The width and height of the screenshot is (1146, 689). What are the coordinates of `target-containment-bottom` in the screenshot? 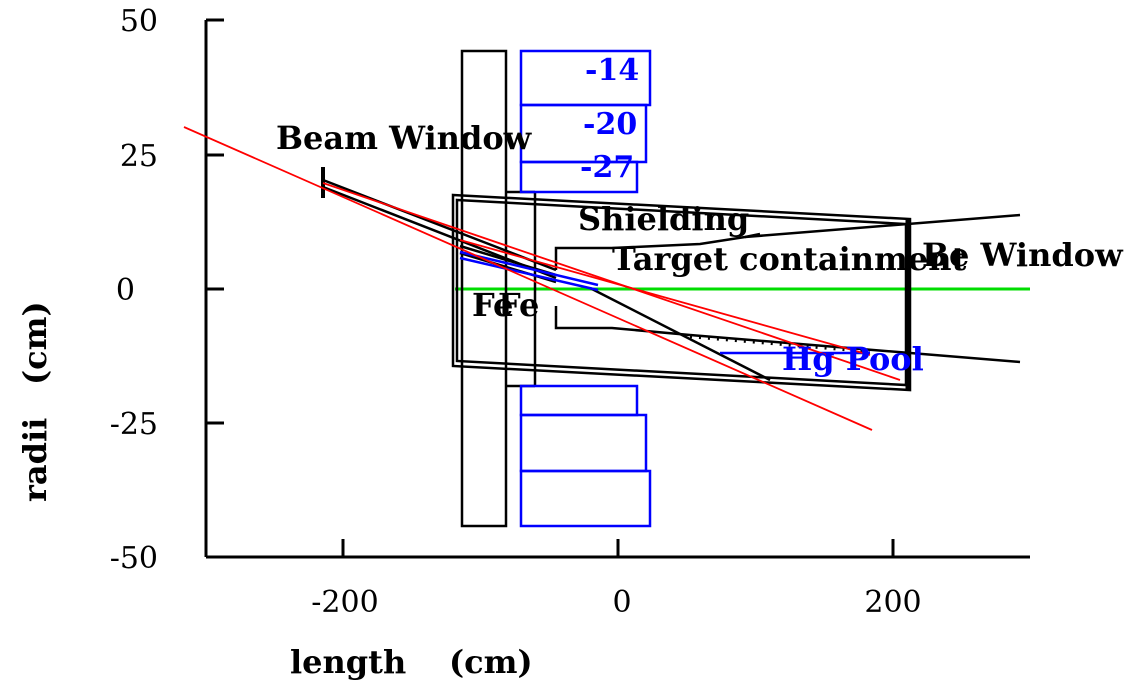 It's located at (622, 321).